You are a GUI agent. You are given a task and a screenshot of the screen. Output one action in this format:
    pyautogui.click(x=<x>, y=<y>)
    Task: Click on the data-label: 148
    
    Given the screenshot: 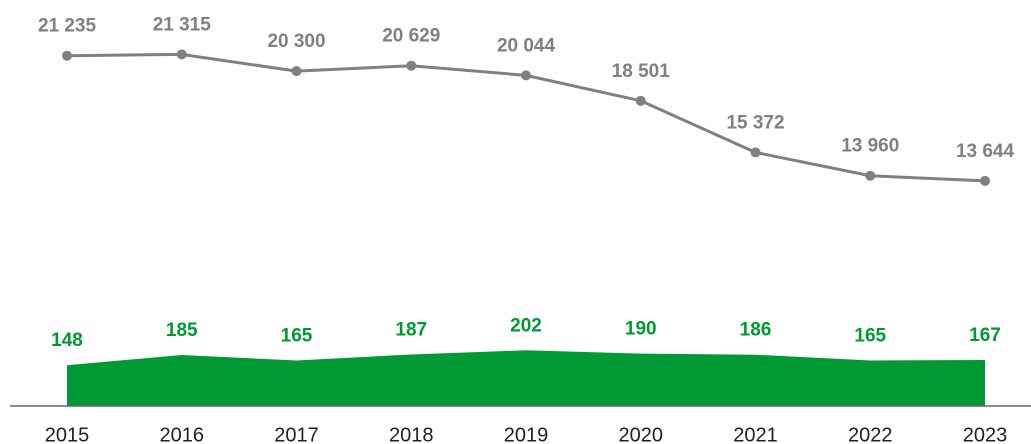 What is the action you would take?
    pyautogui.click(x=67, y=340)
    